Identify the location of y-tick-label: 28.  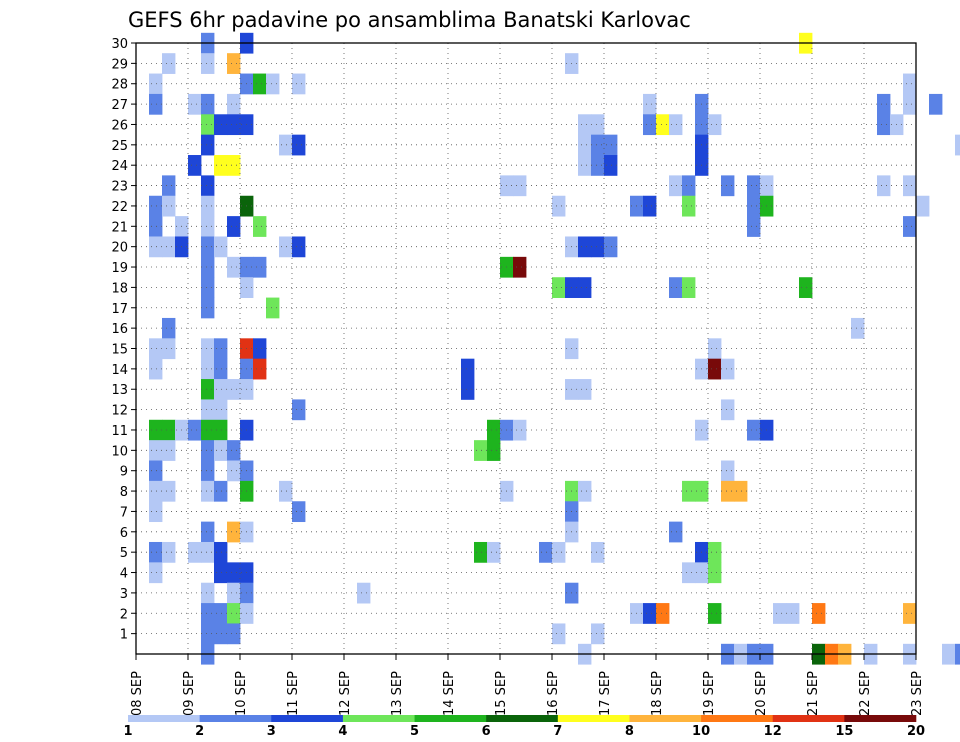
(119, 85).